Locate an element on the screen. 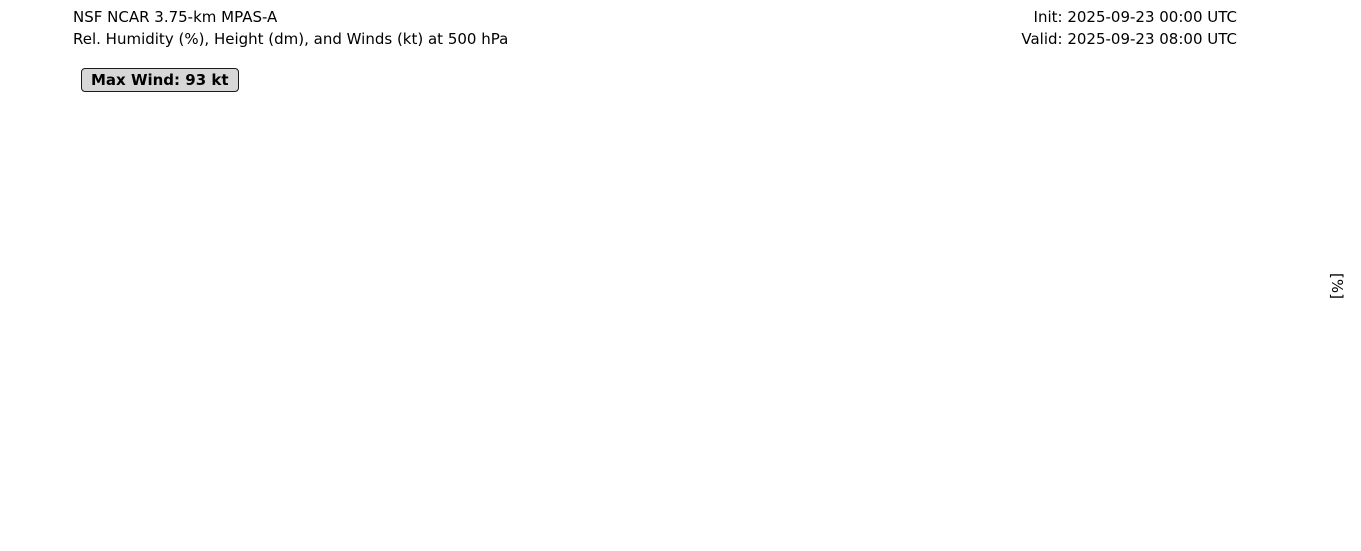 Image resolution: width=1361 pixels, height=551 pixels. colorbar-unit-label: [%] is located at coordinates (1337, 286).